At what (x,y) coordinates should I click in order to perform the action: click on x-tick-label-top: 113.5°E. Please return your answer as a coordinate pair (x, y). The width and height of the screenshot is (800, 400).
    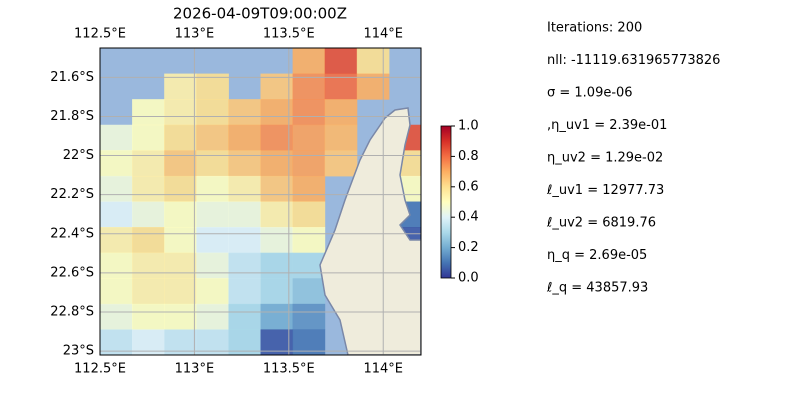
    Looking at the image, I should click on (289, 34).